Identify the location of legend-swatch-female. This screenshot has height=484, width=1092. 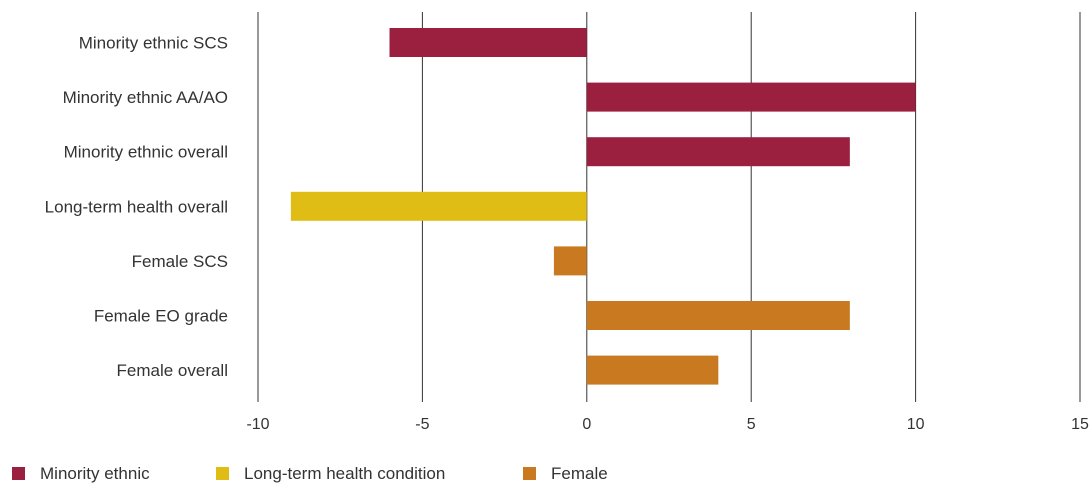
(529, 473).